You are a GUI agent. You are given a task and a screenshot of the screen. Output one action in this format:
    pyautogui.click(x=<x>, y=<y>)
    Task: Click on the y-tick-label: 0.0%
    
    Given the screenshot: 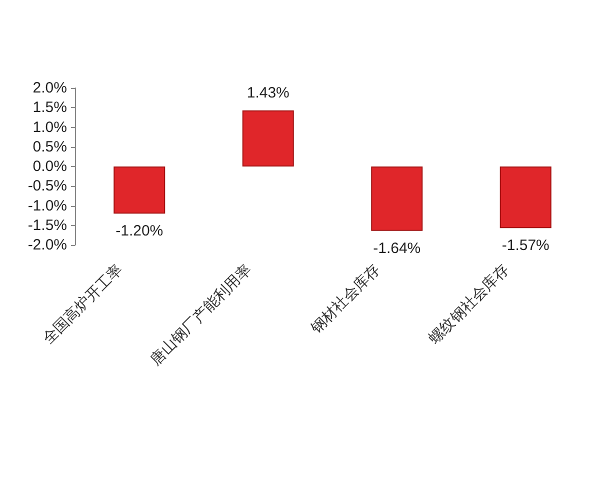 What is the action you would take?
    pyautogui.click(x=49, y=166)
    